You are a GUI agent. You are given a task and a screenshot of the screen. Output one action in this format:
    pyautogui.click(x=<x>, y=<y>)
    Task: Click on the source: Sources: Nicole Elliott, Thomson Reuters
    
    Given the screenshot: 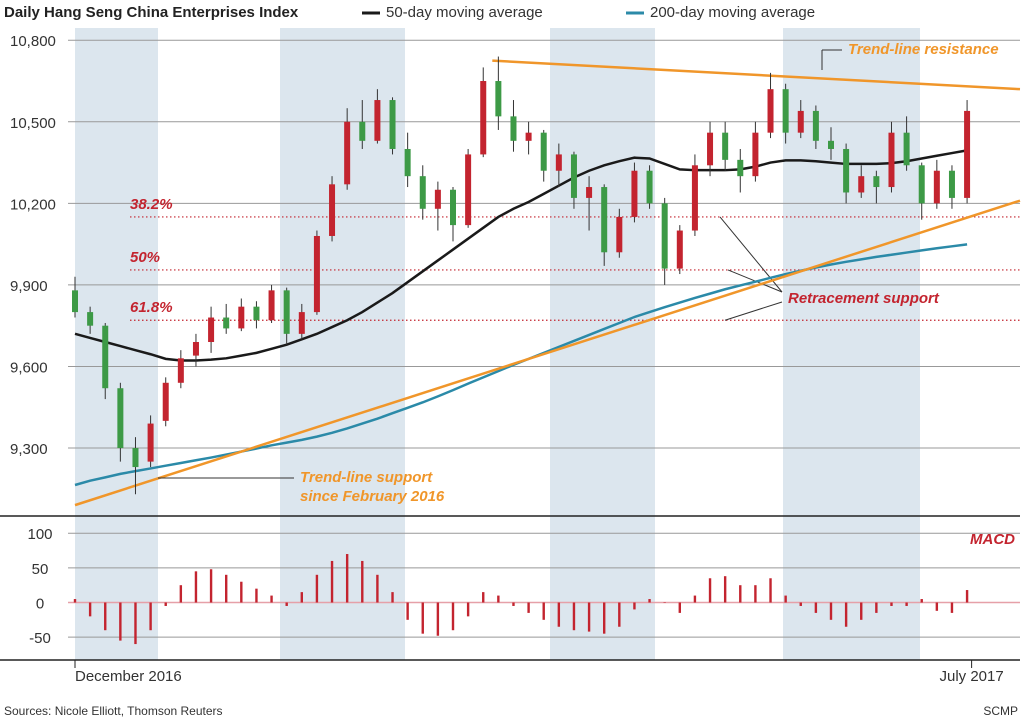 What is the action you would take?
    pyautogui.click(x=113, y=711)
    